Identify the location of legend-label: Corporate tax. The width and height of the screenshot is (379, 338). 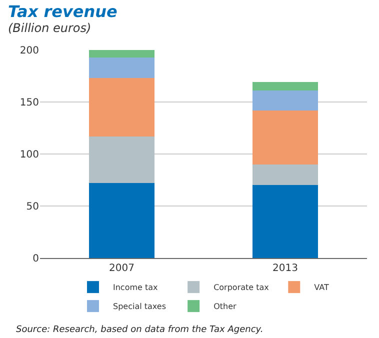
(242, 287).